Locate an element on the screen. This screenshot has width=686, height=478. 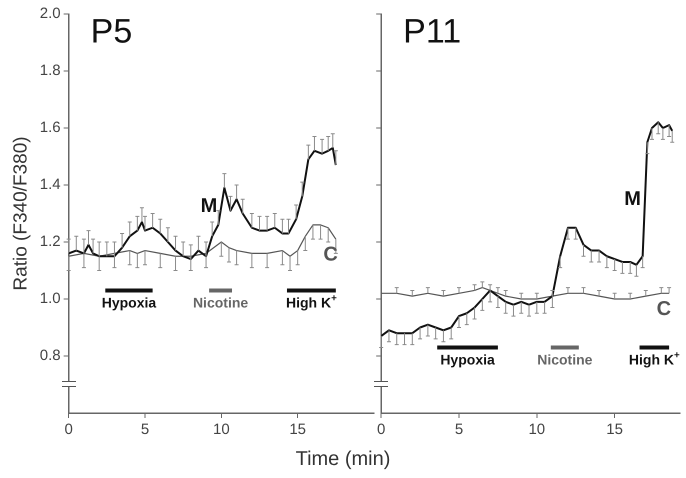
y-tick-label: 1.8 is located at coordinates (50, 71).